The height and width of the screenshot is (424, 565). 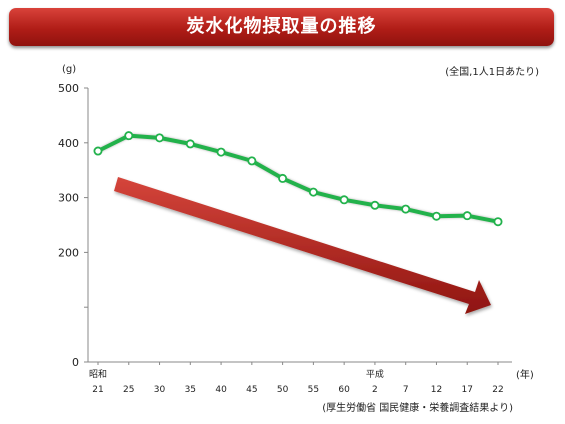 I want to click on y-tick-label: 300, so click(x=68, y=198).